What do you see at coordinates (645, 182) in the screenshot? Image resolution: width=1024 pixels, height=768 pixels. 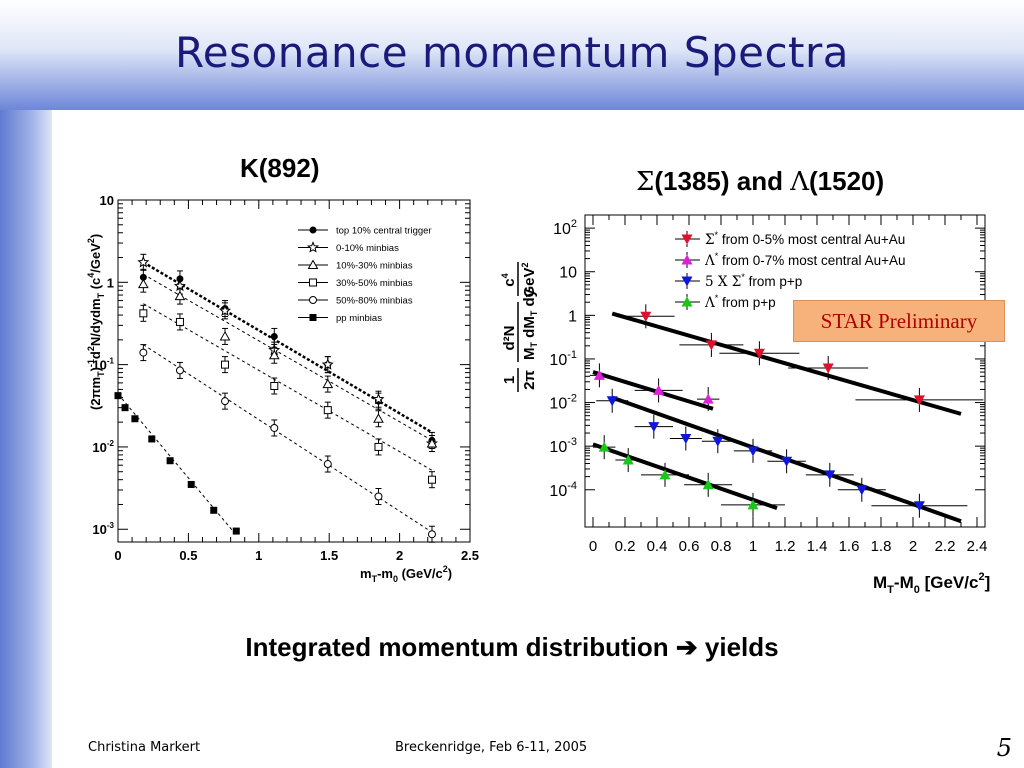 I see `sigma-symbol: Σ` at bounding box center [645, 182].